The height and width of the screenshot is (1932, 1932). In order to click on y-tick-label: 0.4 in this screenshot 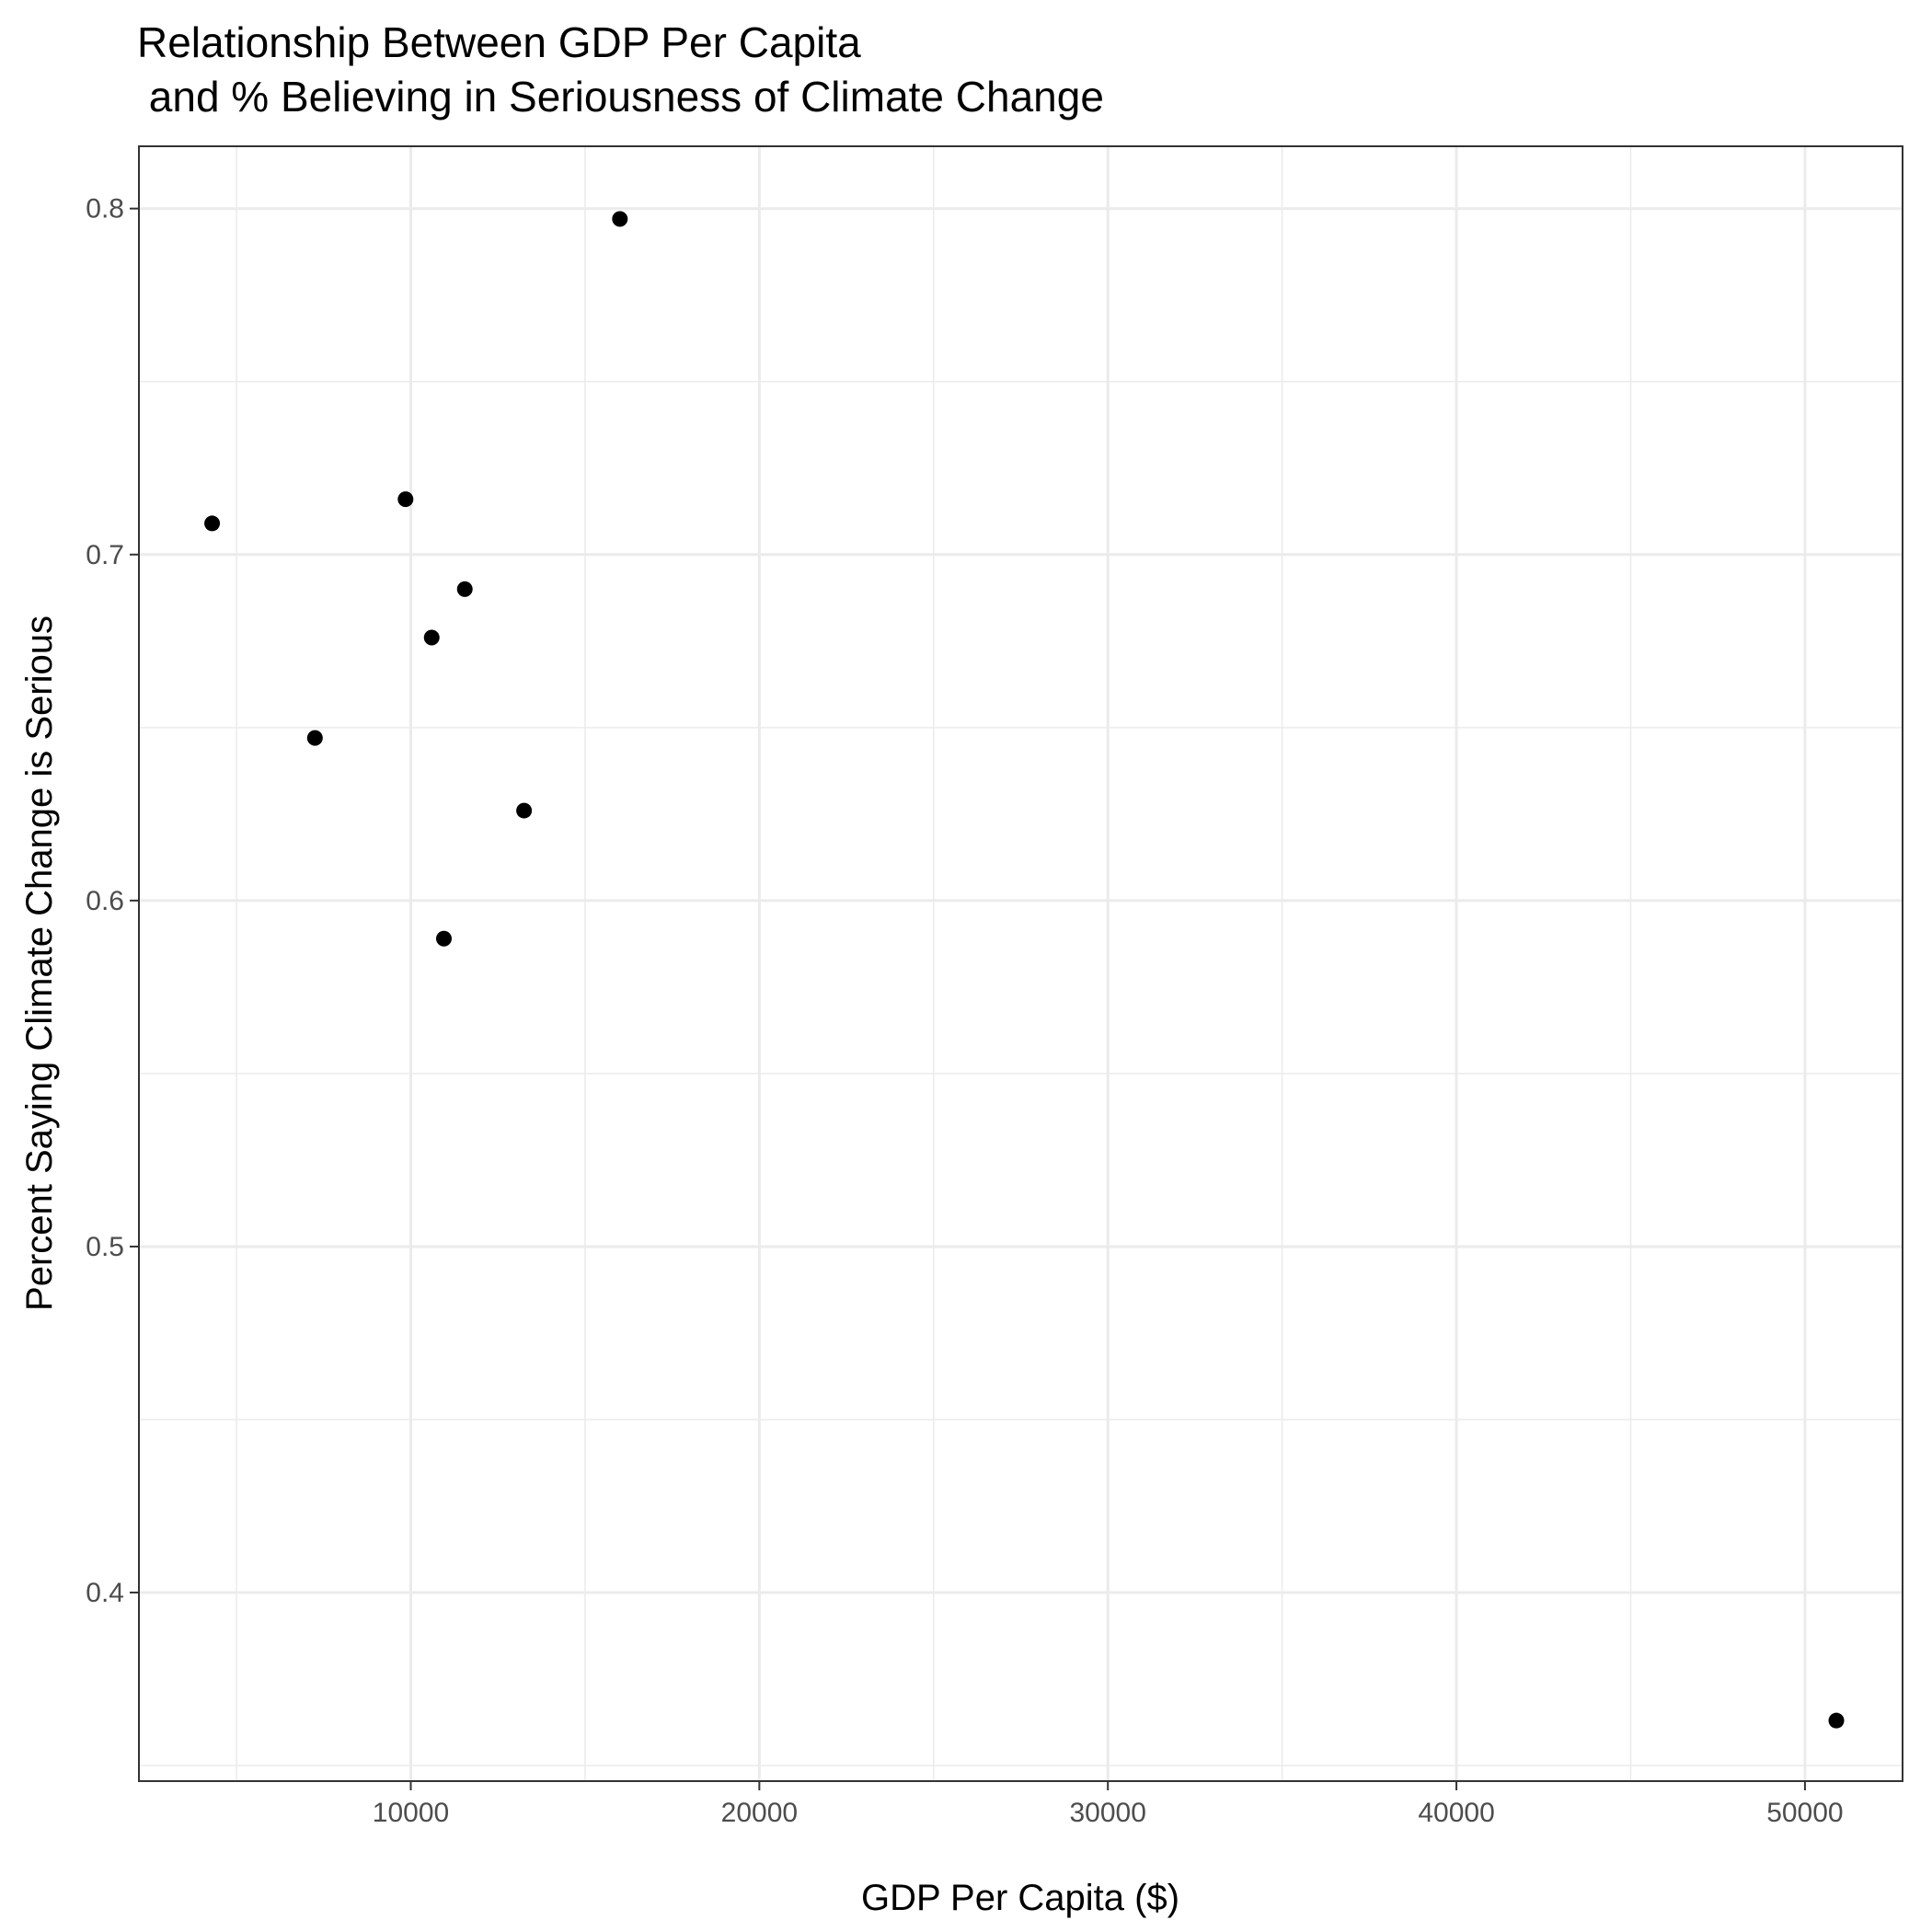, I will do `click(105, 1593)`.